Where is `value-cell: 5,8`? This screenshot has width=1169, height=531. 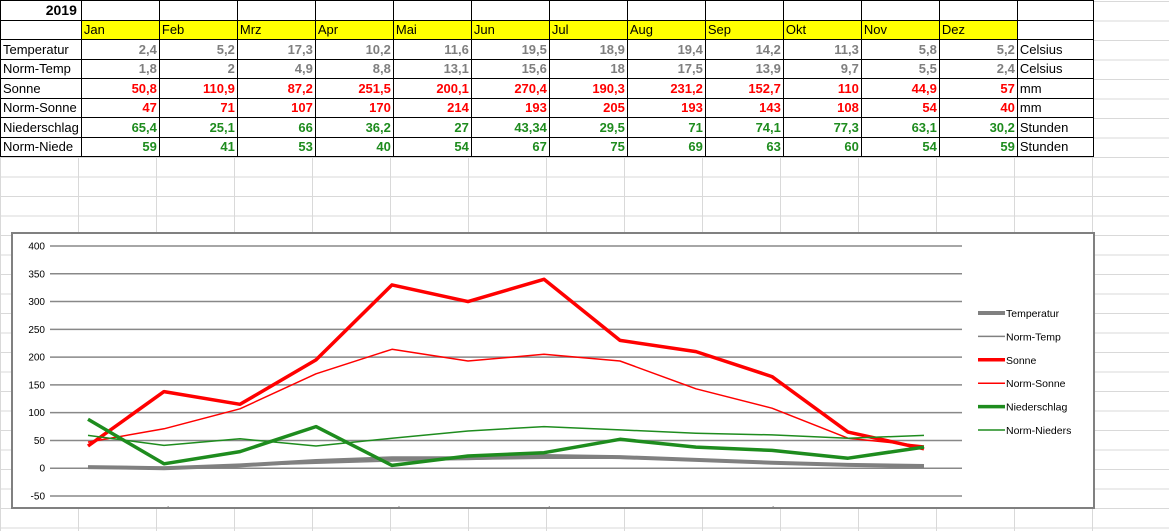 value-cell: 5,8 is located at coordinates (900, 49).